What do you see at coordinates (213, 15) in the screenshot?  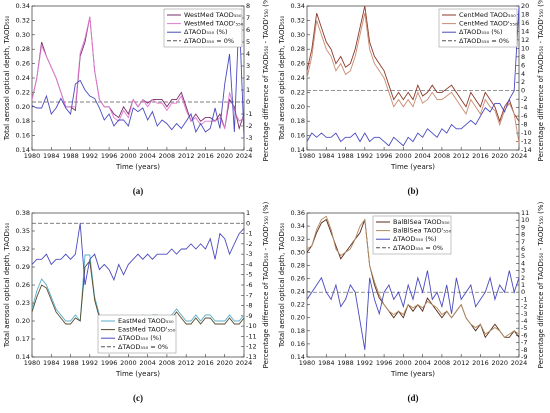 I see `legend-label: WestMed TAOD₅₅₀` at bounding box center [213, 15].